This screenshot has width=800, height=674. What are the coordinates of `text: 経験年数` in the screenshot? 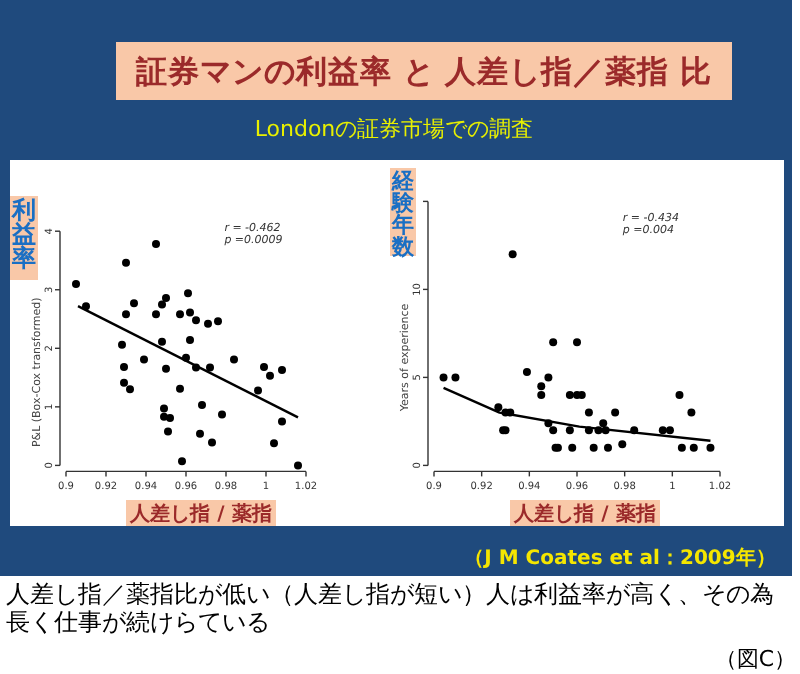 It's located at (403, 214).